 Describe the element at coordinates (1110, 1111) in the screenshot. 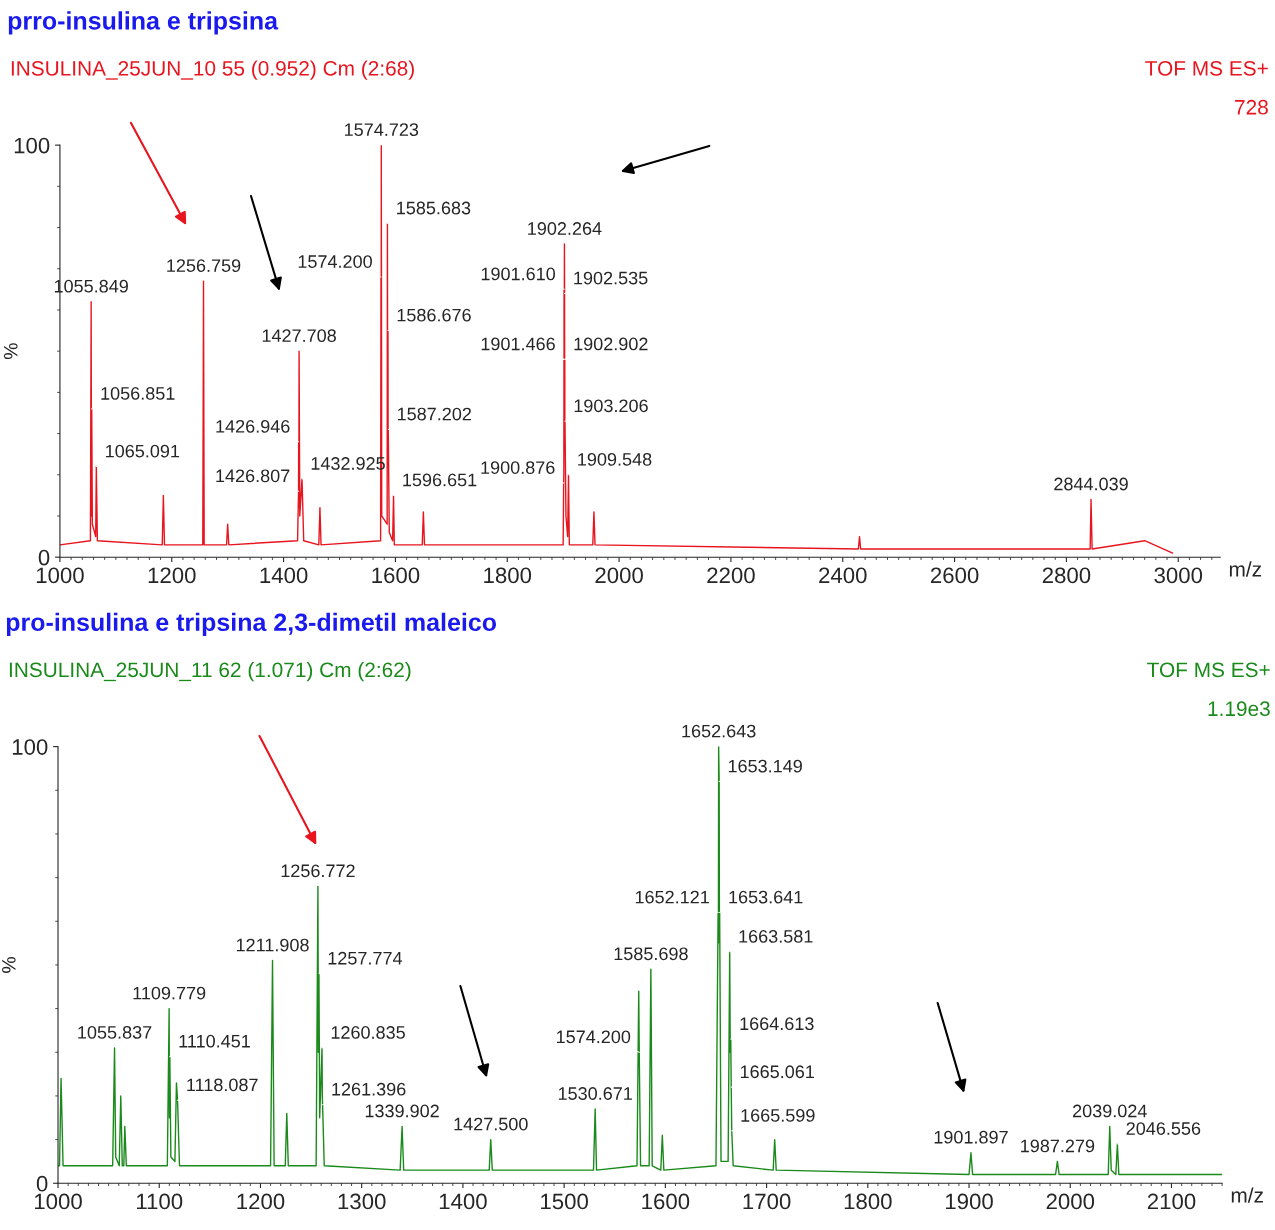

I see `annotation: 2039.024` at that location.